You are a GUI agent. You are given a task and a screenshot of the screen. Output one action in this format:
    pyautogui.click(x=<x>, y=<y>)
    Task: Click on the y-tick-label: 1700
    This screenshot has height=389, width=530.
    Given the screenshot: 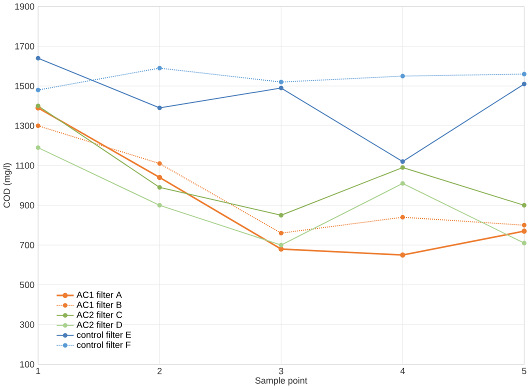 What is the action you would take?
    pyautogui.click(x=24, y=46)
    